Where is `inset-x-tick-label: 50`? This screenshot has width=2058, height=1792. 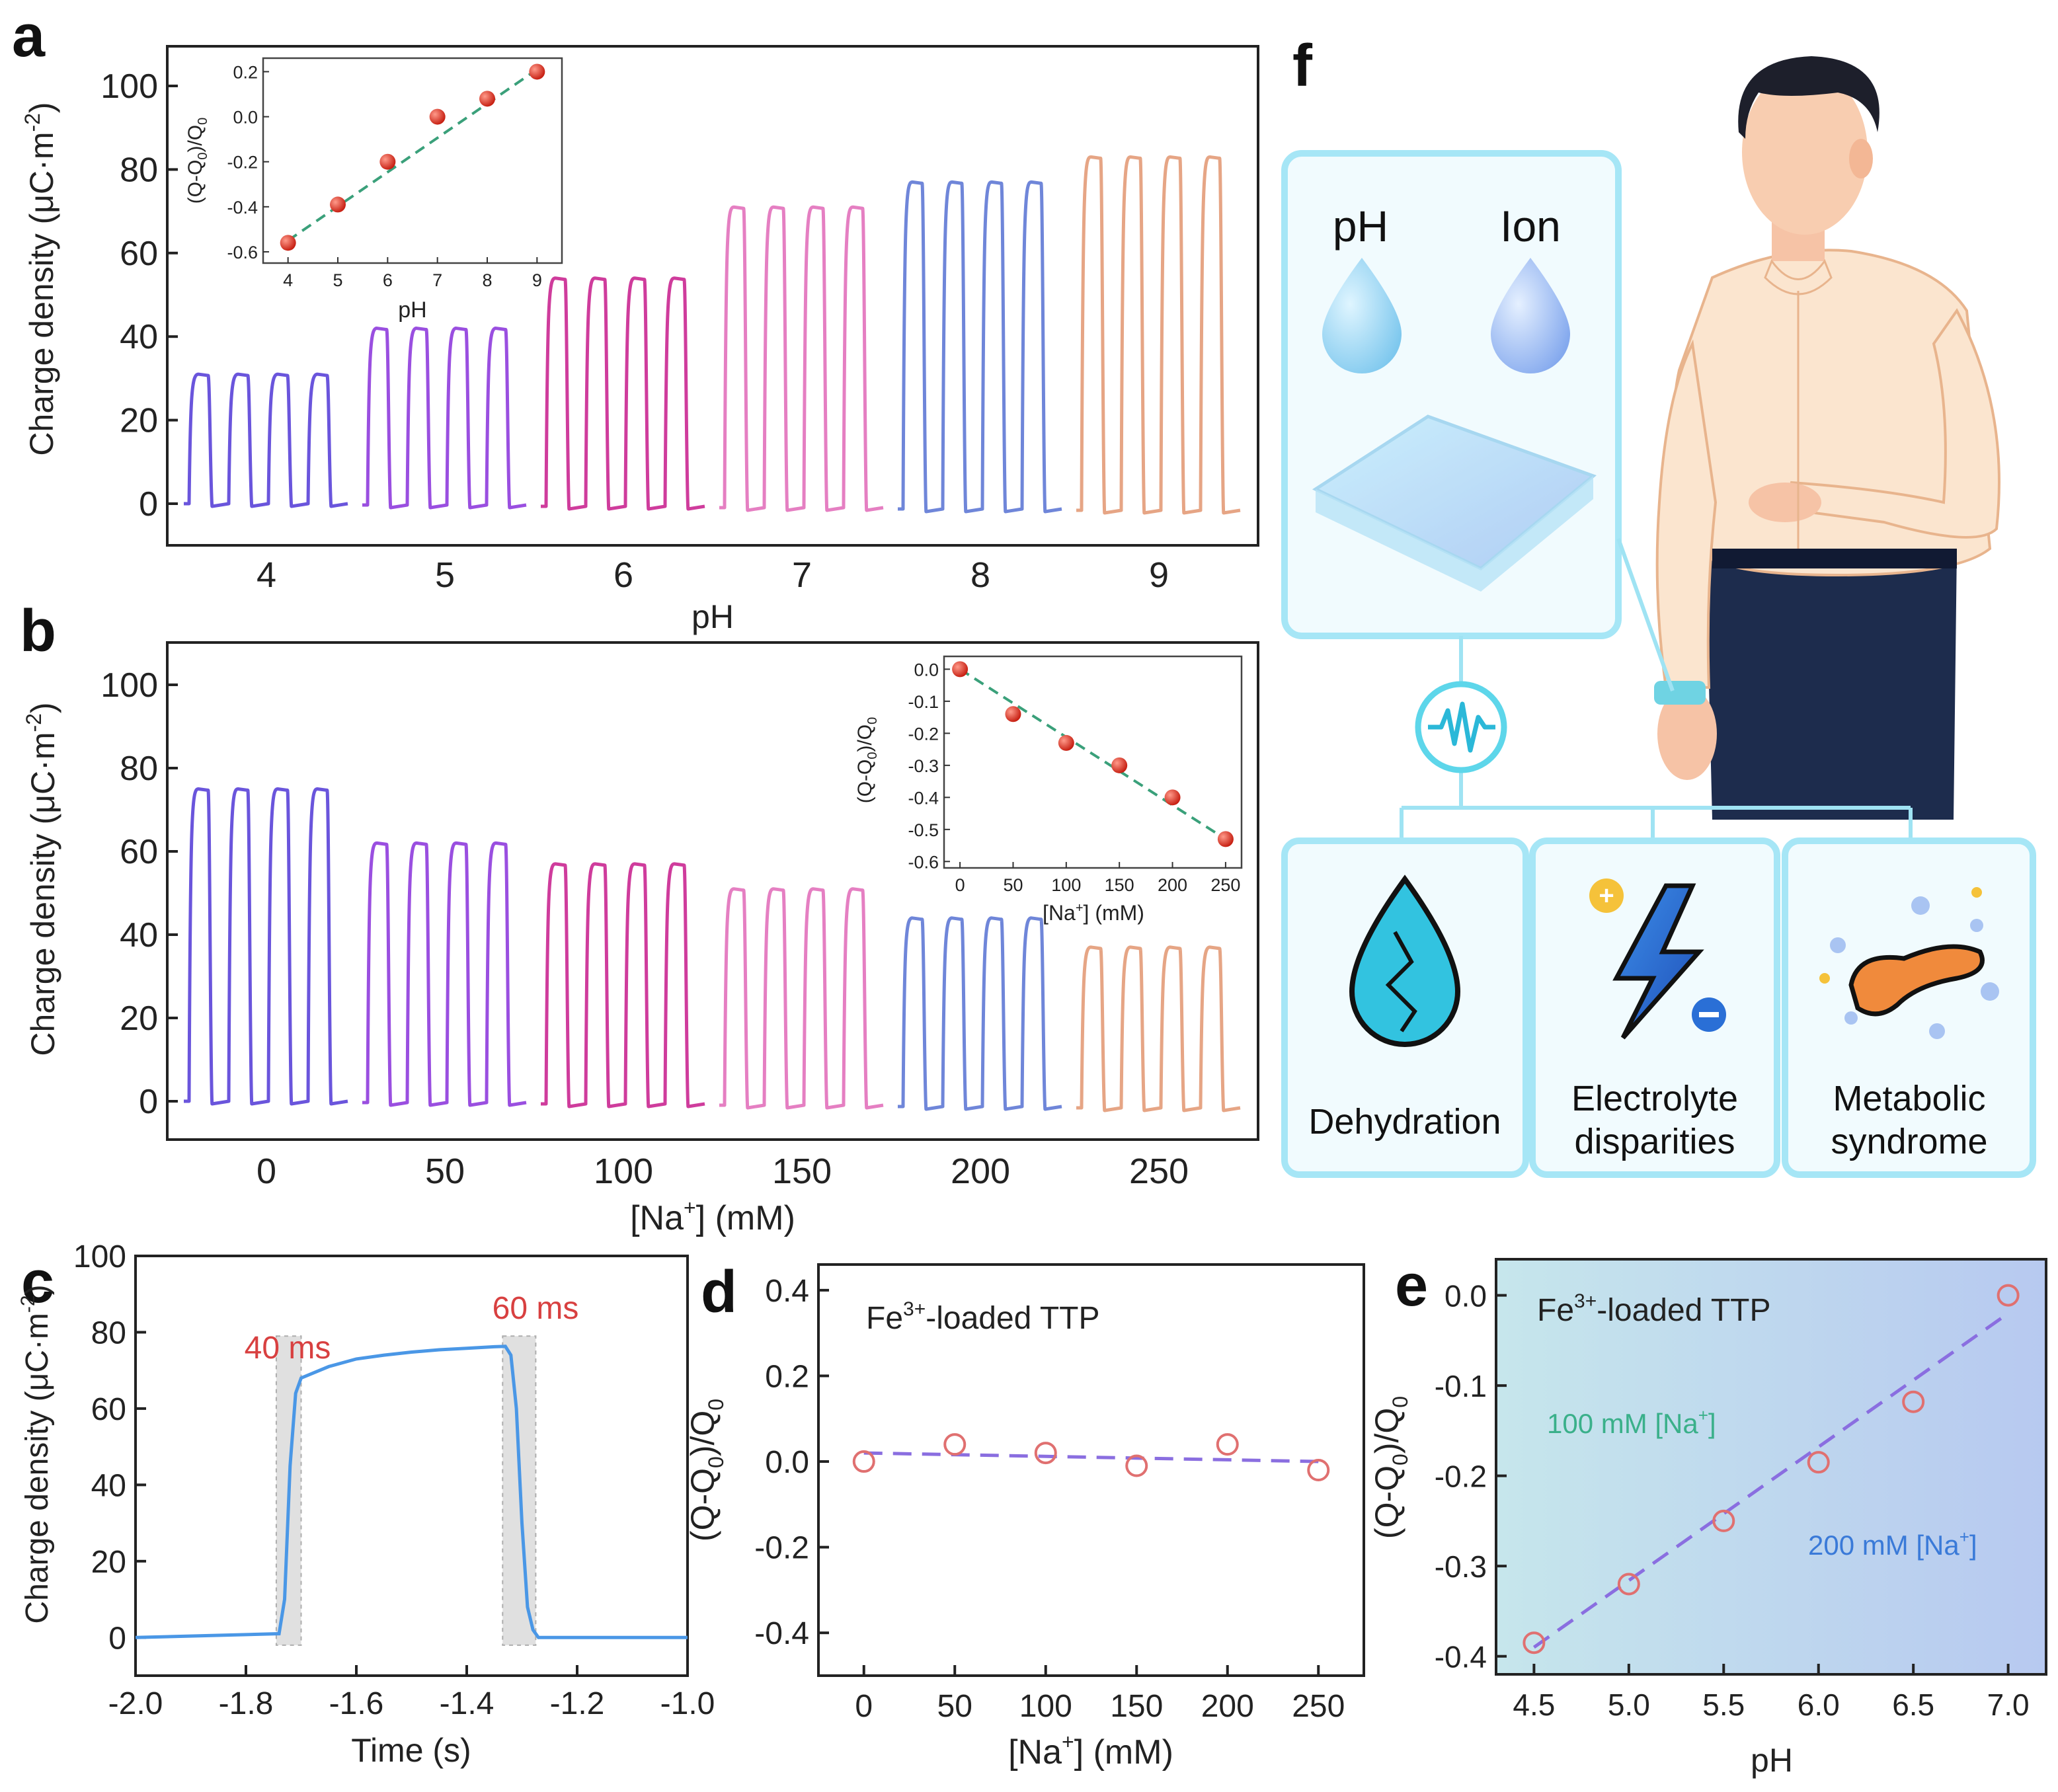
inset-x-tick-label: 50 is located at coordinates (1013, 885).